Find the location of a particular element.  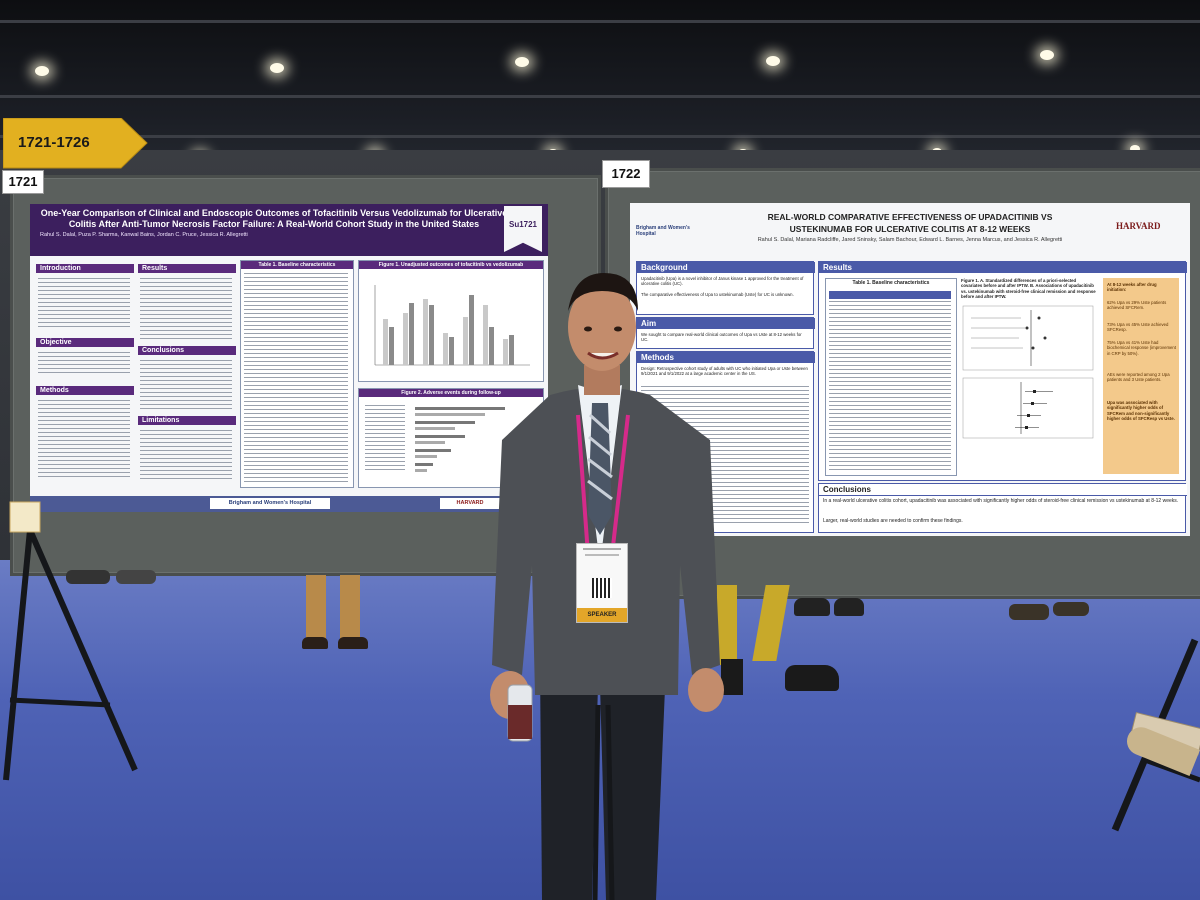

booth-number-1721: 1721 is located at coordinates (23, 182).